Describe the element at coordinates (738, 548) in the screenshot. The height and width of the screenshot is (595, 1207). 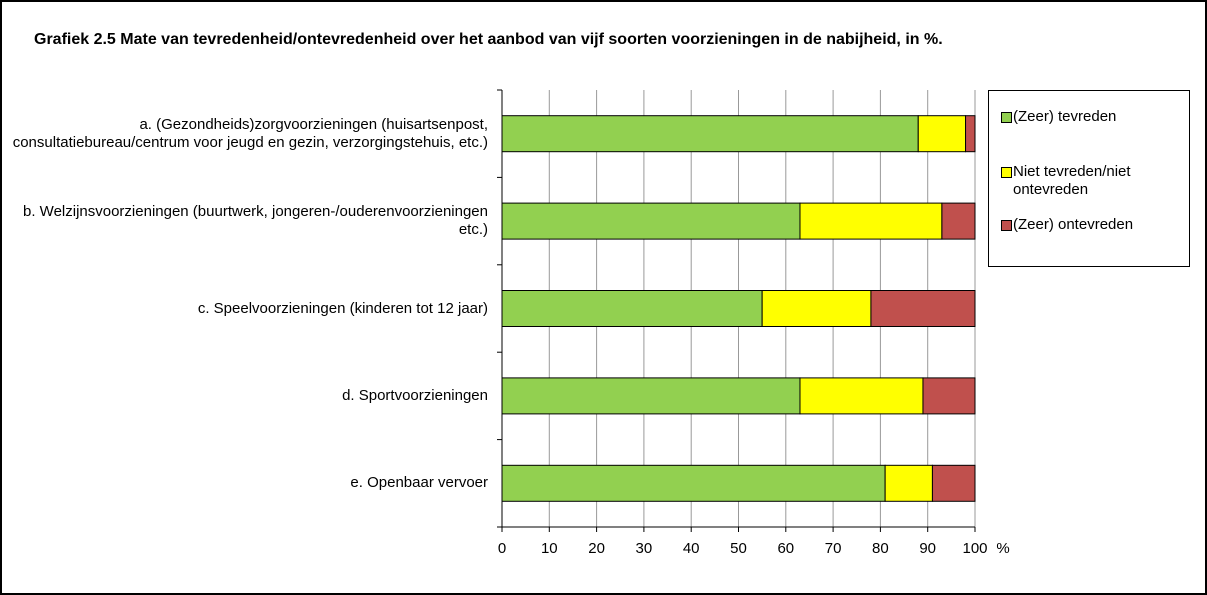
I see `x-tick-label: 50` at that location.